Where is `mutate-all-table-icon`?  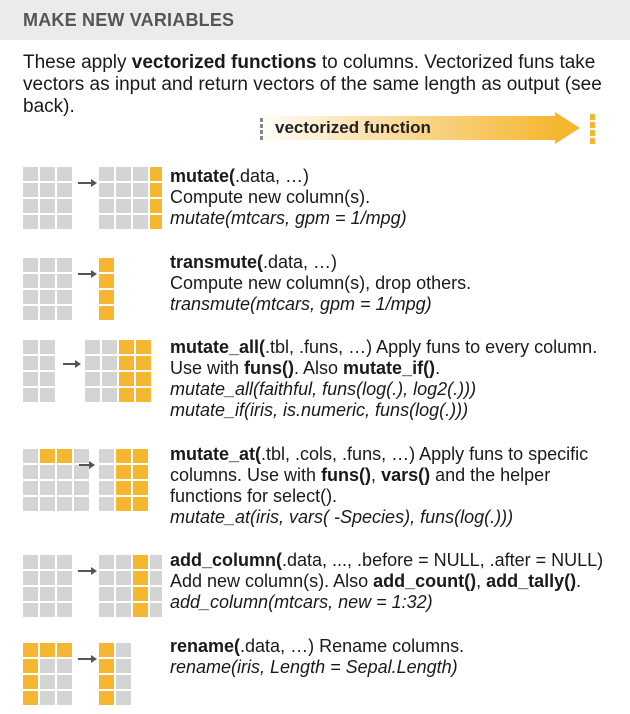
mutate-all-table-icon is located at coordinates (87, 371).